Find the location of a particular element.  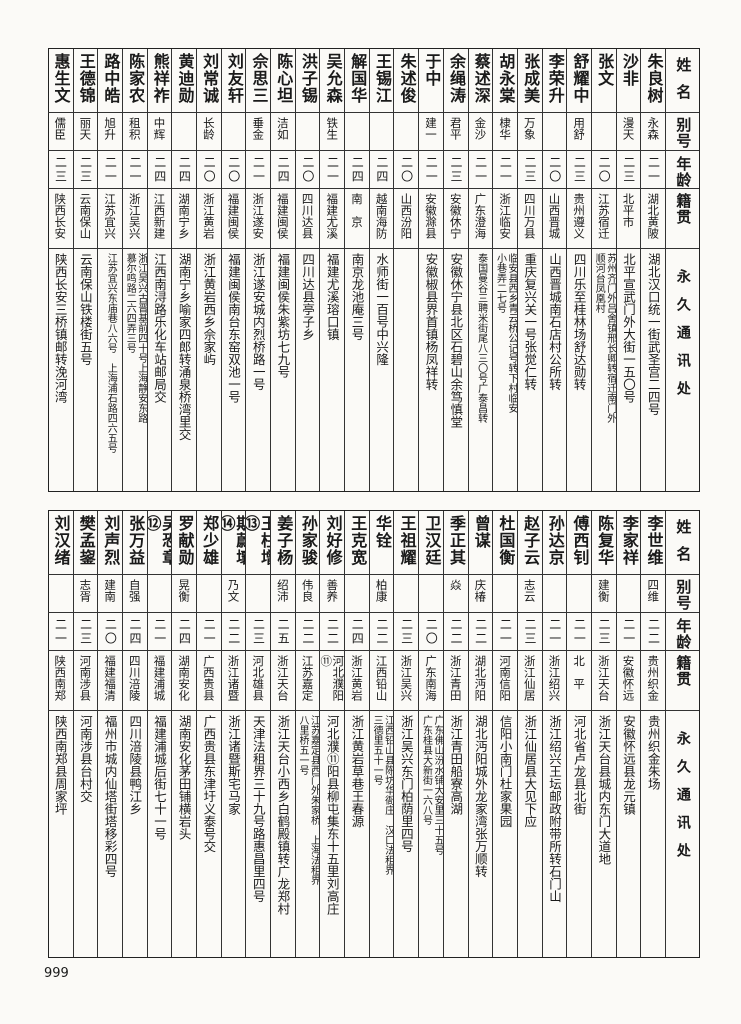

person-alias: 丽天 is located at coordinates (85, 128).